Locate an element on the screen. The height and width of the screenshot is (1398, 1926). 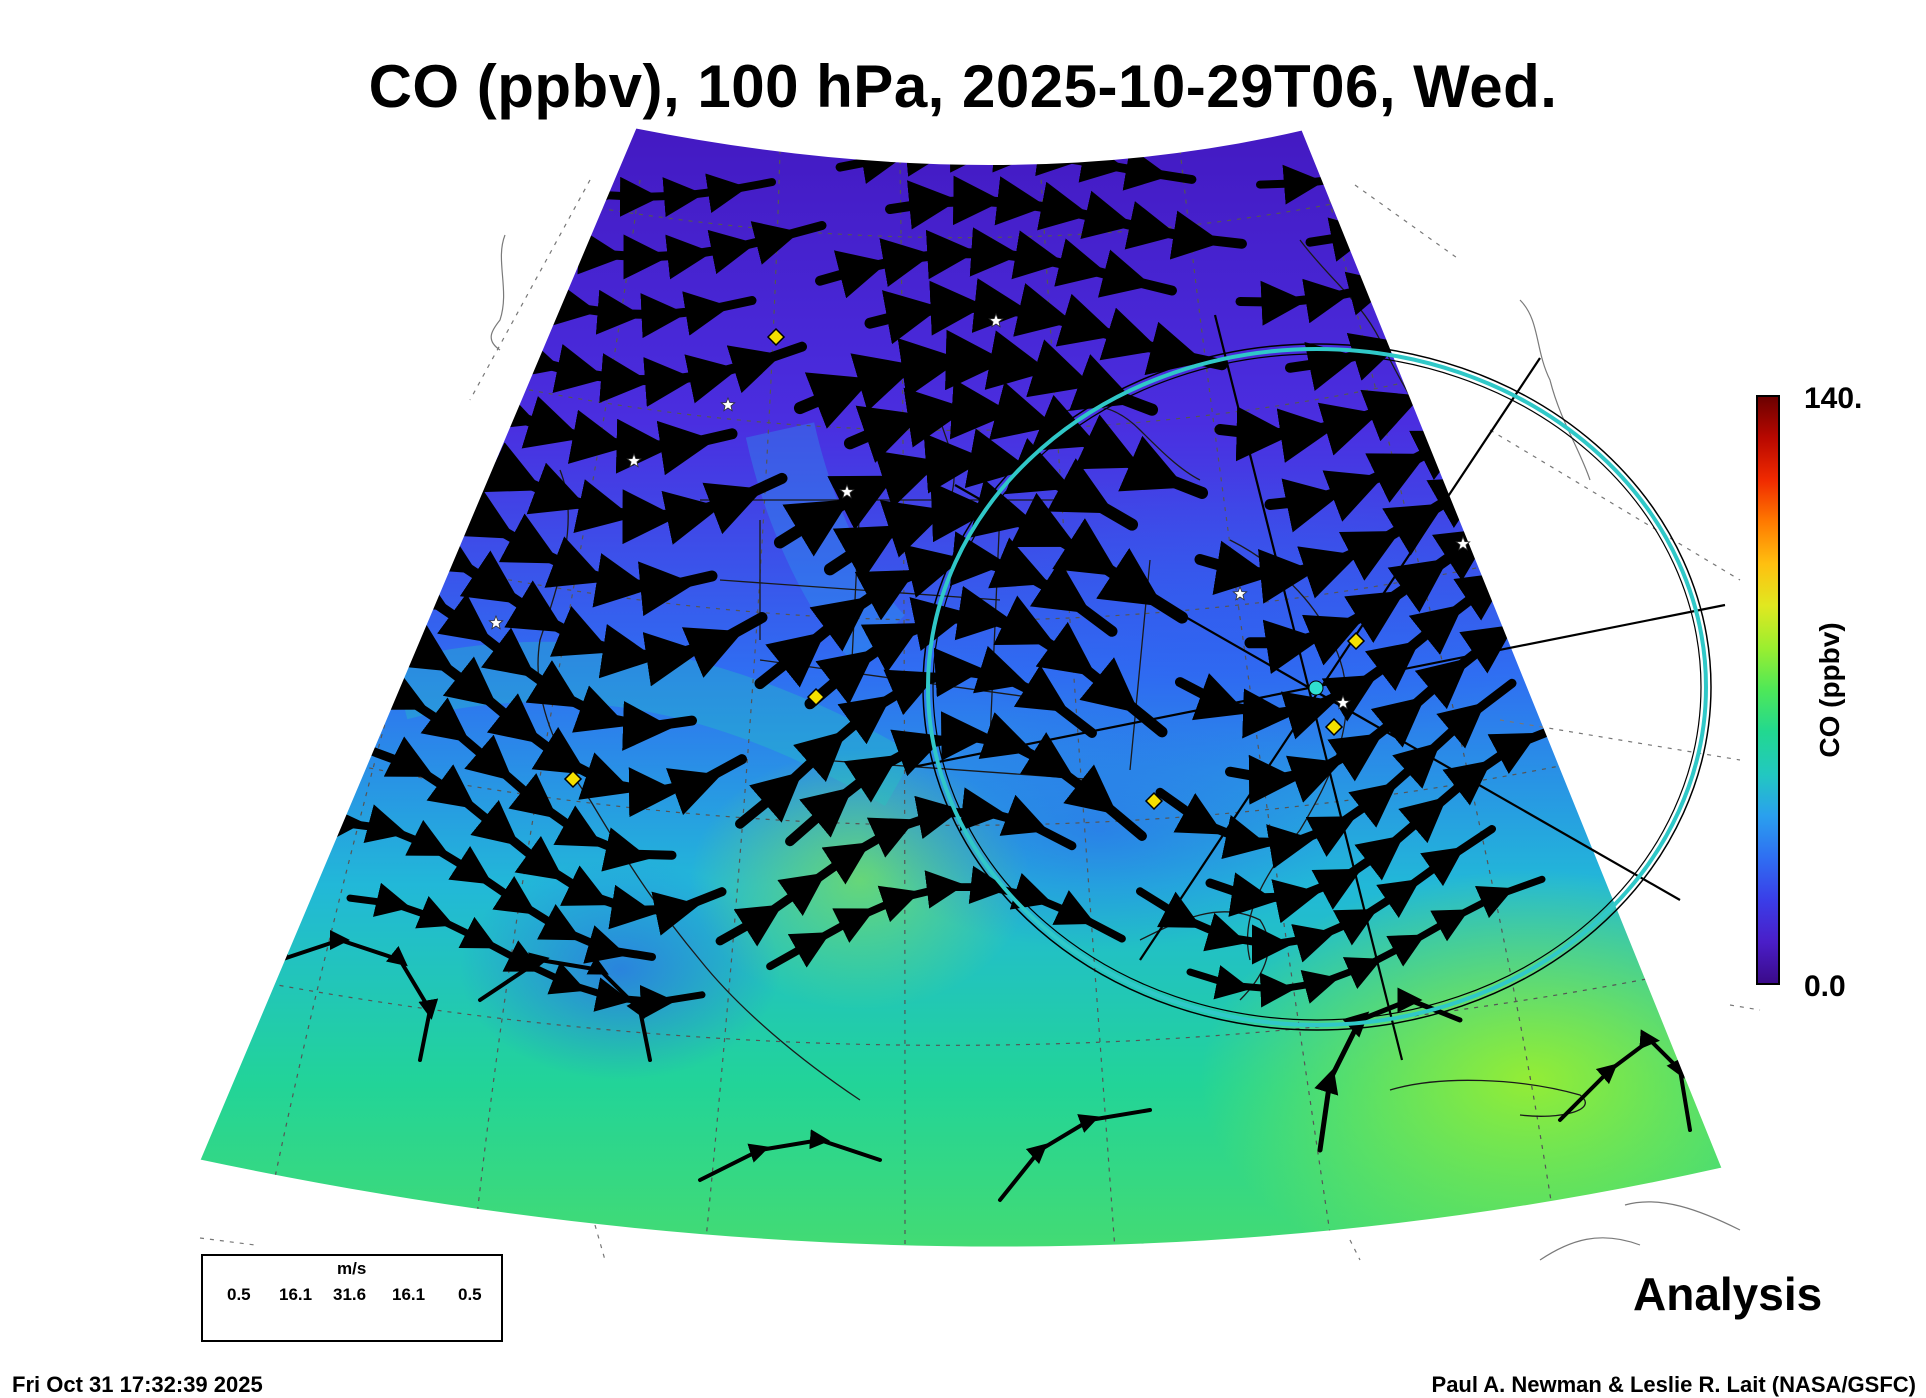
colorbar-label: CO (ppbv) is located at coordinates (1829, 690).